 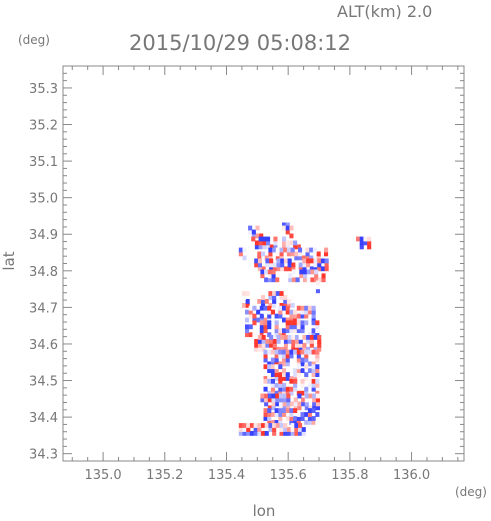 I want to click on heatmap-cells, so click(x=305, y=329).